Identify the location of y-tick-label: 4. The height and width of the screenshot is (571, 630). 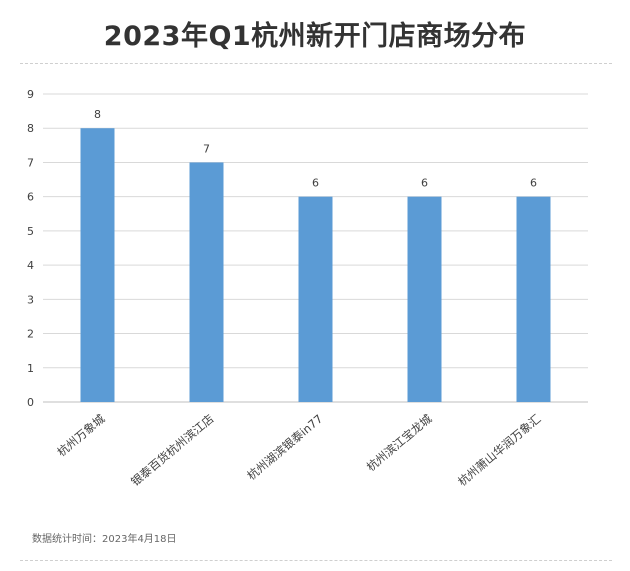
(30, 265).